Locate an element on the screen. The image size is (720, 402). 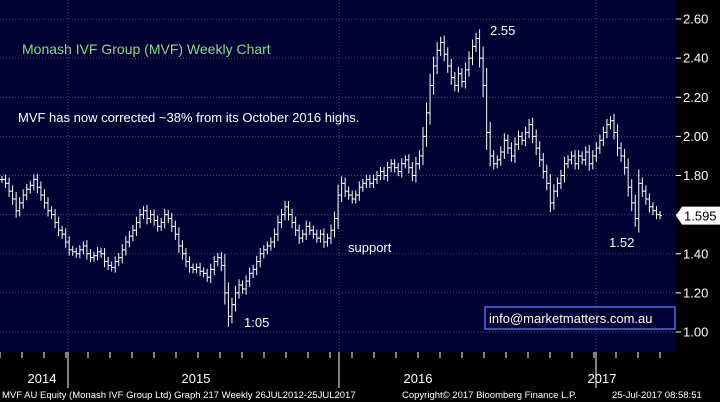
annotation-support: support is located at coordinates (370, 247).